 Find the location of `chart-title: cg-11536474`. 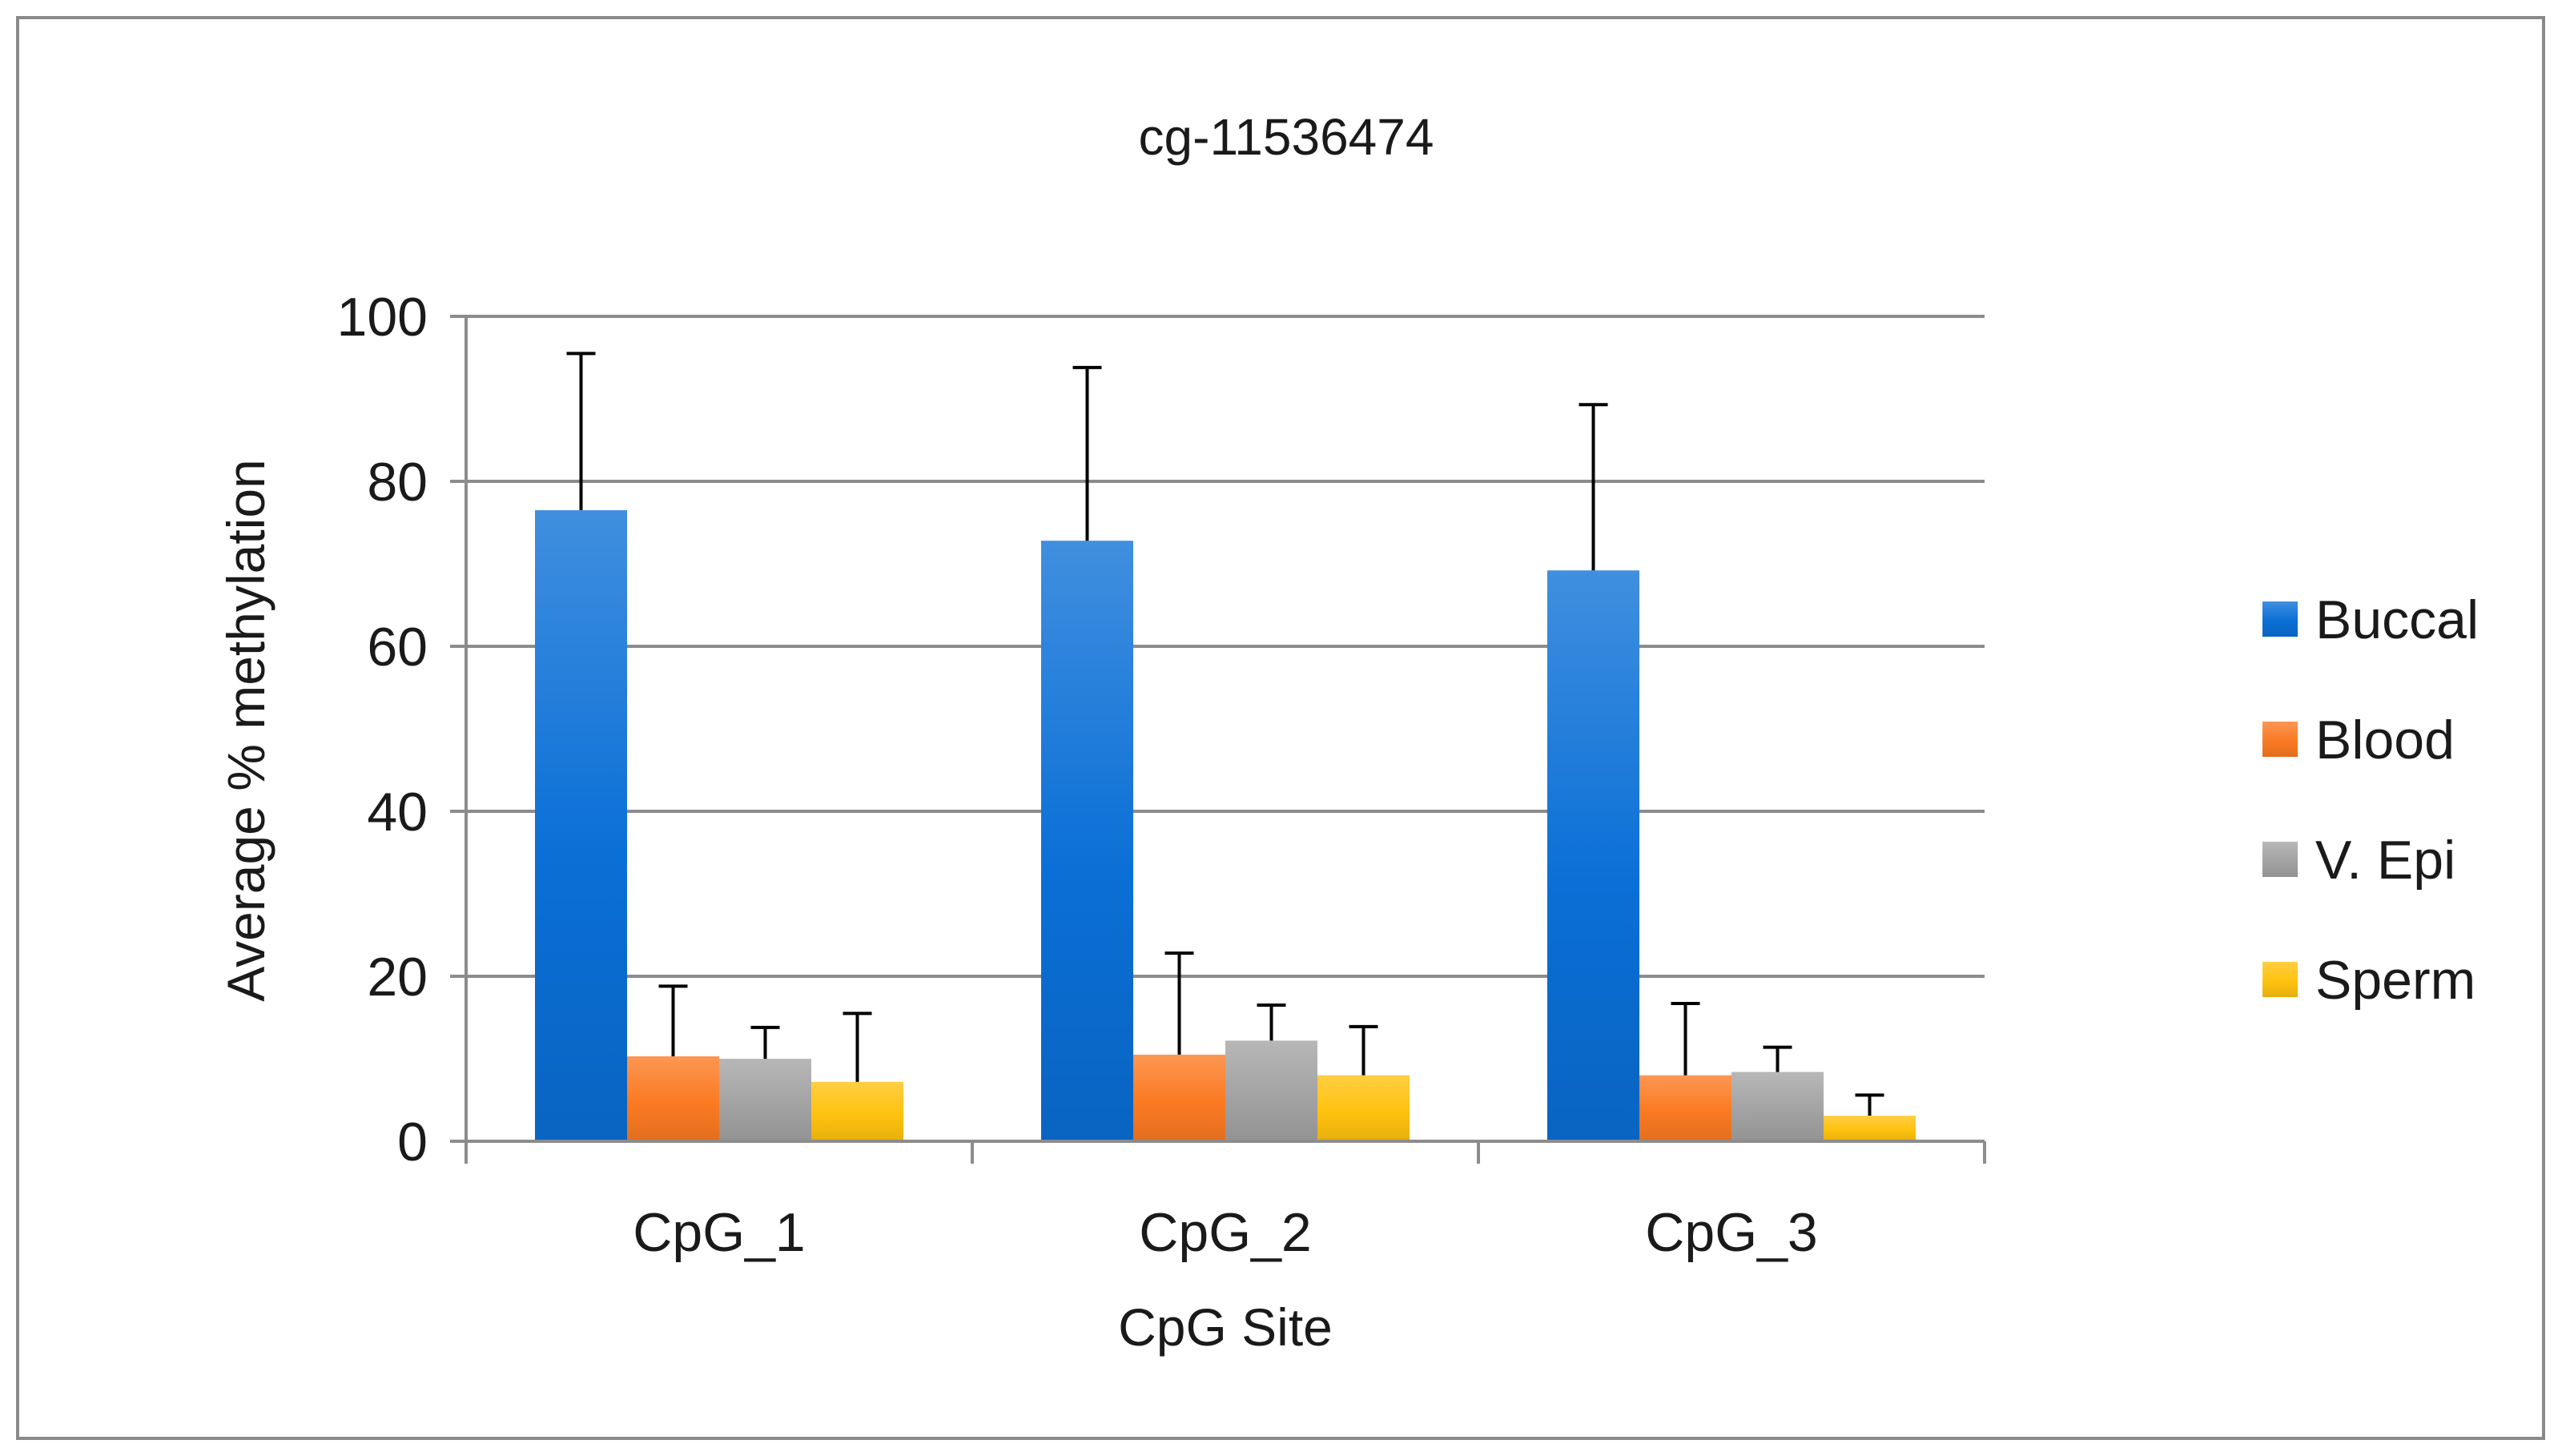

chart-title: cg-11536474 is located at coordinates (1286, 137).